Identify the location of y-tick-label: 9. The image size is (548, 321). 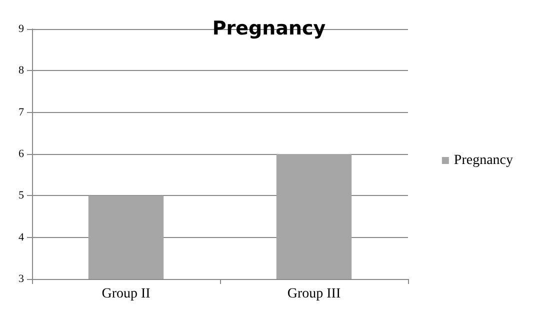
(21, 29).